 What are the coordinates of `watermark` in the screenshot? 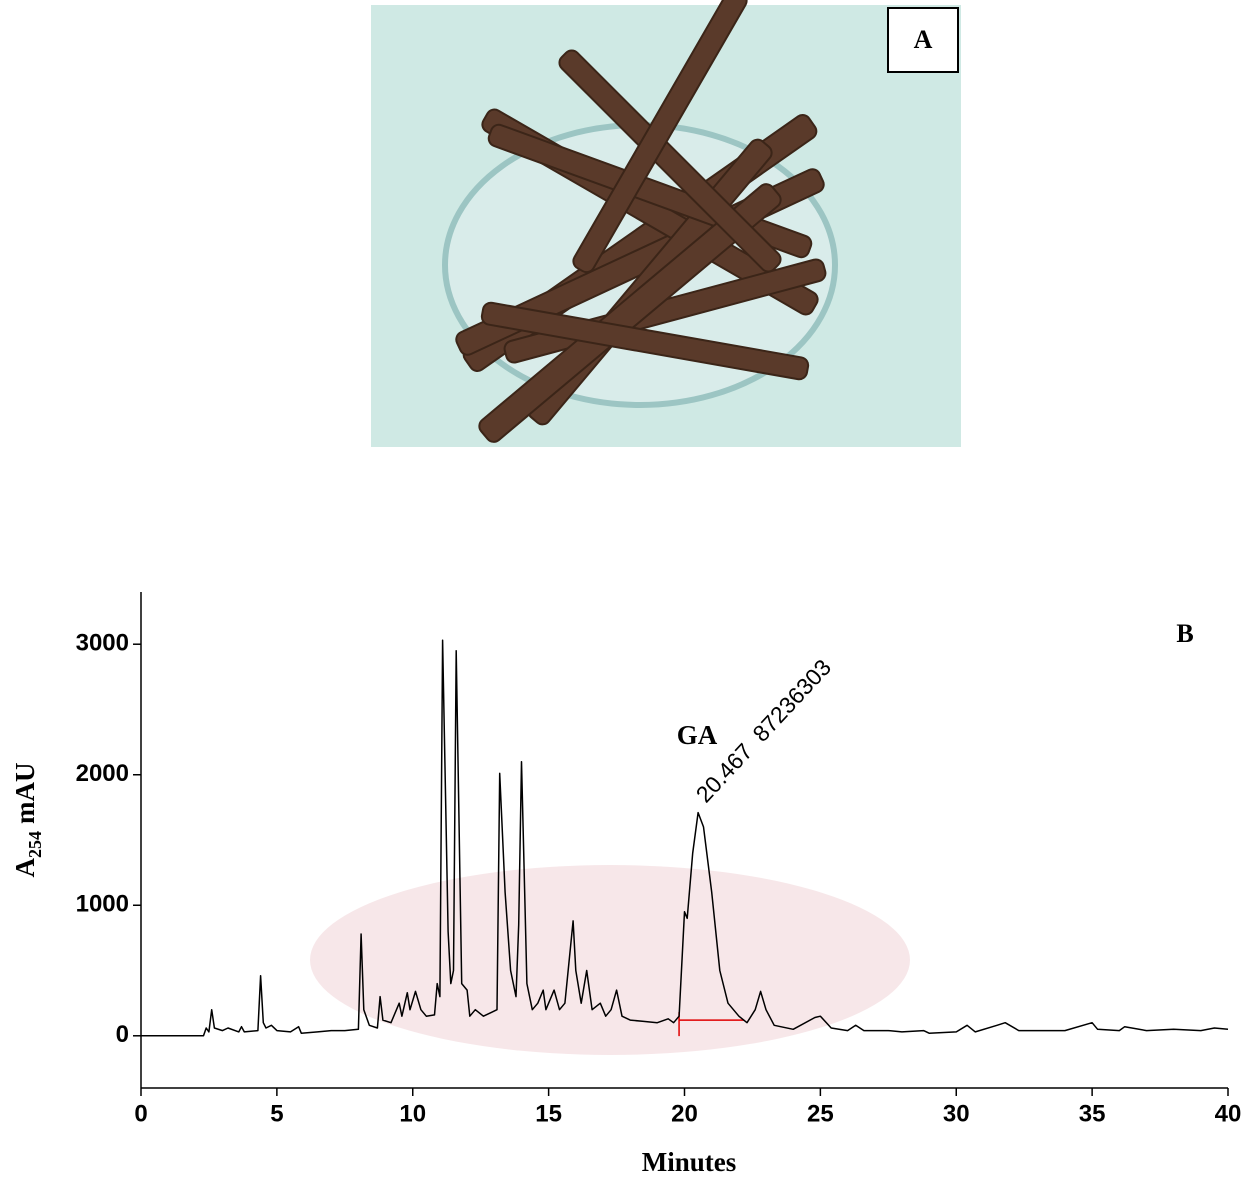 It's located at (610, 960).